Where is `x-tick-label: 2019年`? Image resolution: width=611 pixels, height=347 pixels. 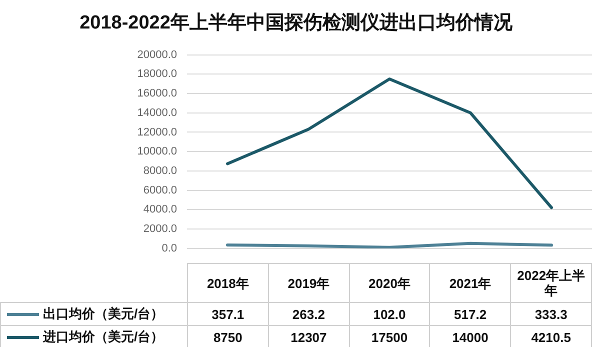 x-tick-label: 2019年 is located at coordinates (309, 283).